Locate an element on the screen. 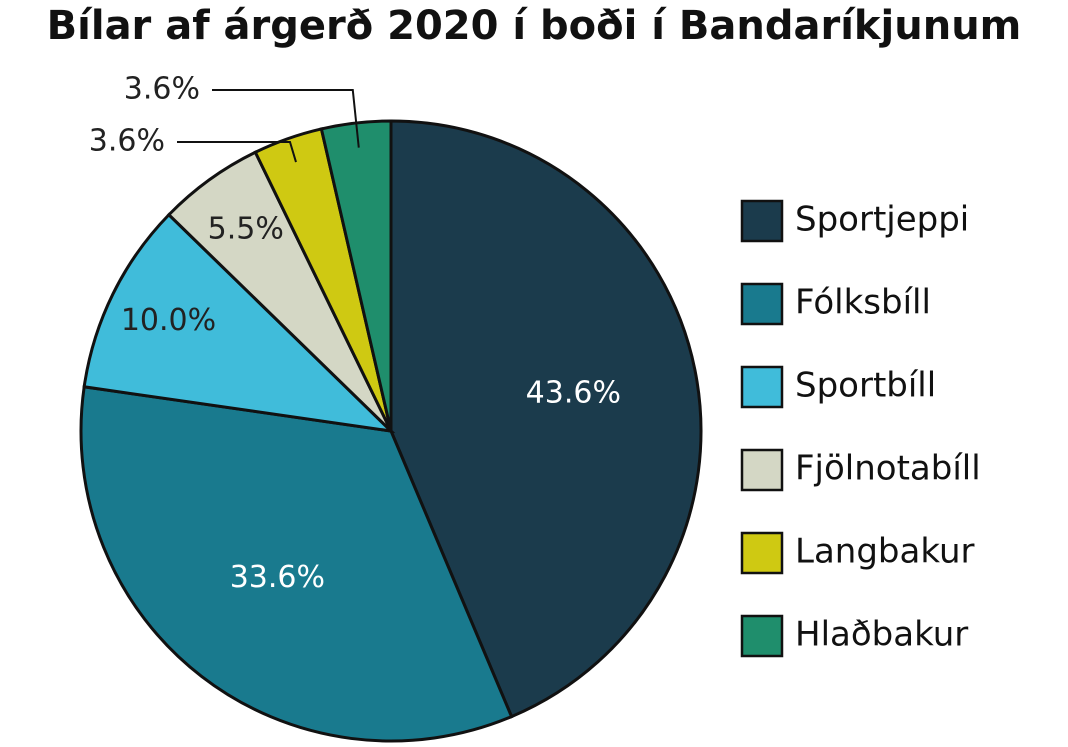  pie-slice is located at coordinates (239, 323).